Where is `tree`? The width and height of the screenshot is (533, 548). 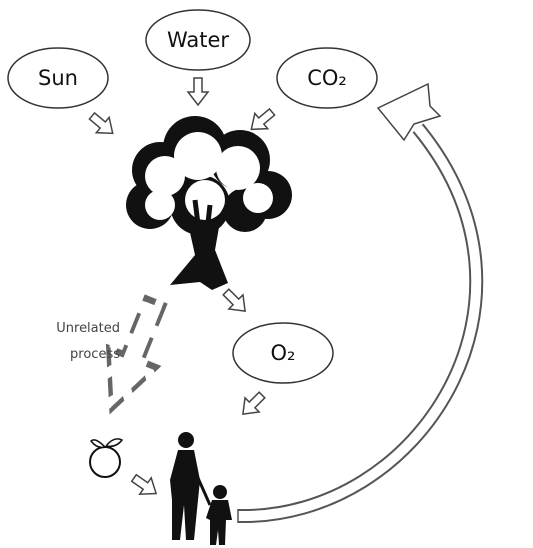 tree is located at coordinates (209, 203).